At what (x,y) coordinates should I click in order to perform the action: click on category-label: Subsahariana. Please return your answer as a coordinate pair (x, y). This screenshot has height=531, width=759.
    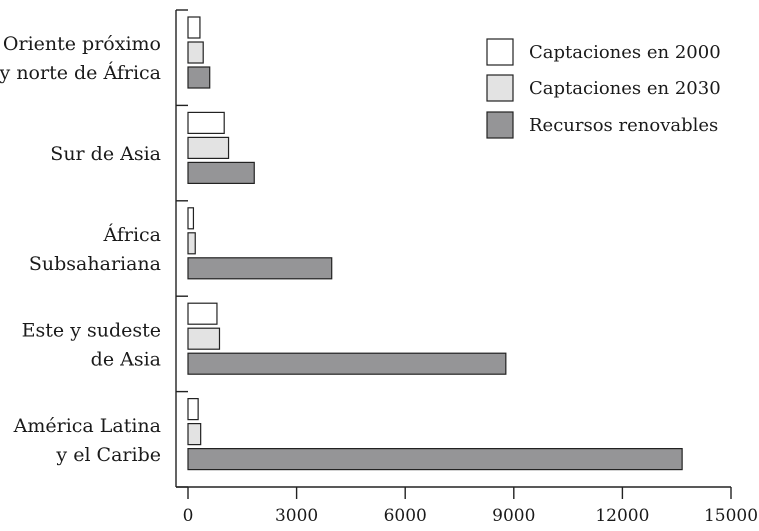
    Looking at the image, I should click on (95, 264).